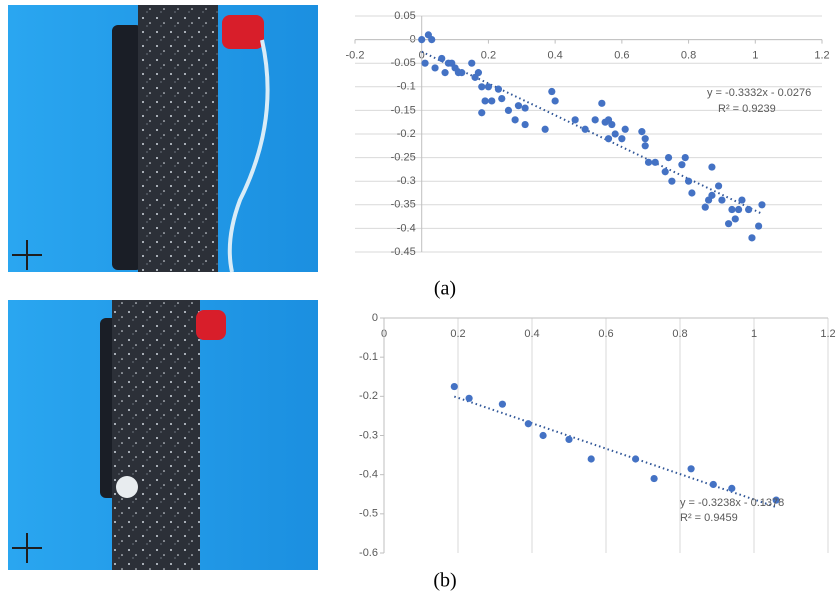  Describe the element at coordinates (403, 158) in the screenshot. I see `y-tick-label: -0.25` at that location.